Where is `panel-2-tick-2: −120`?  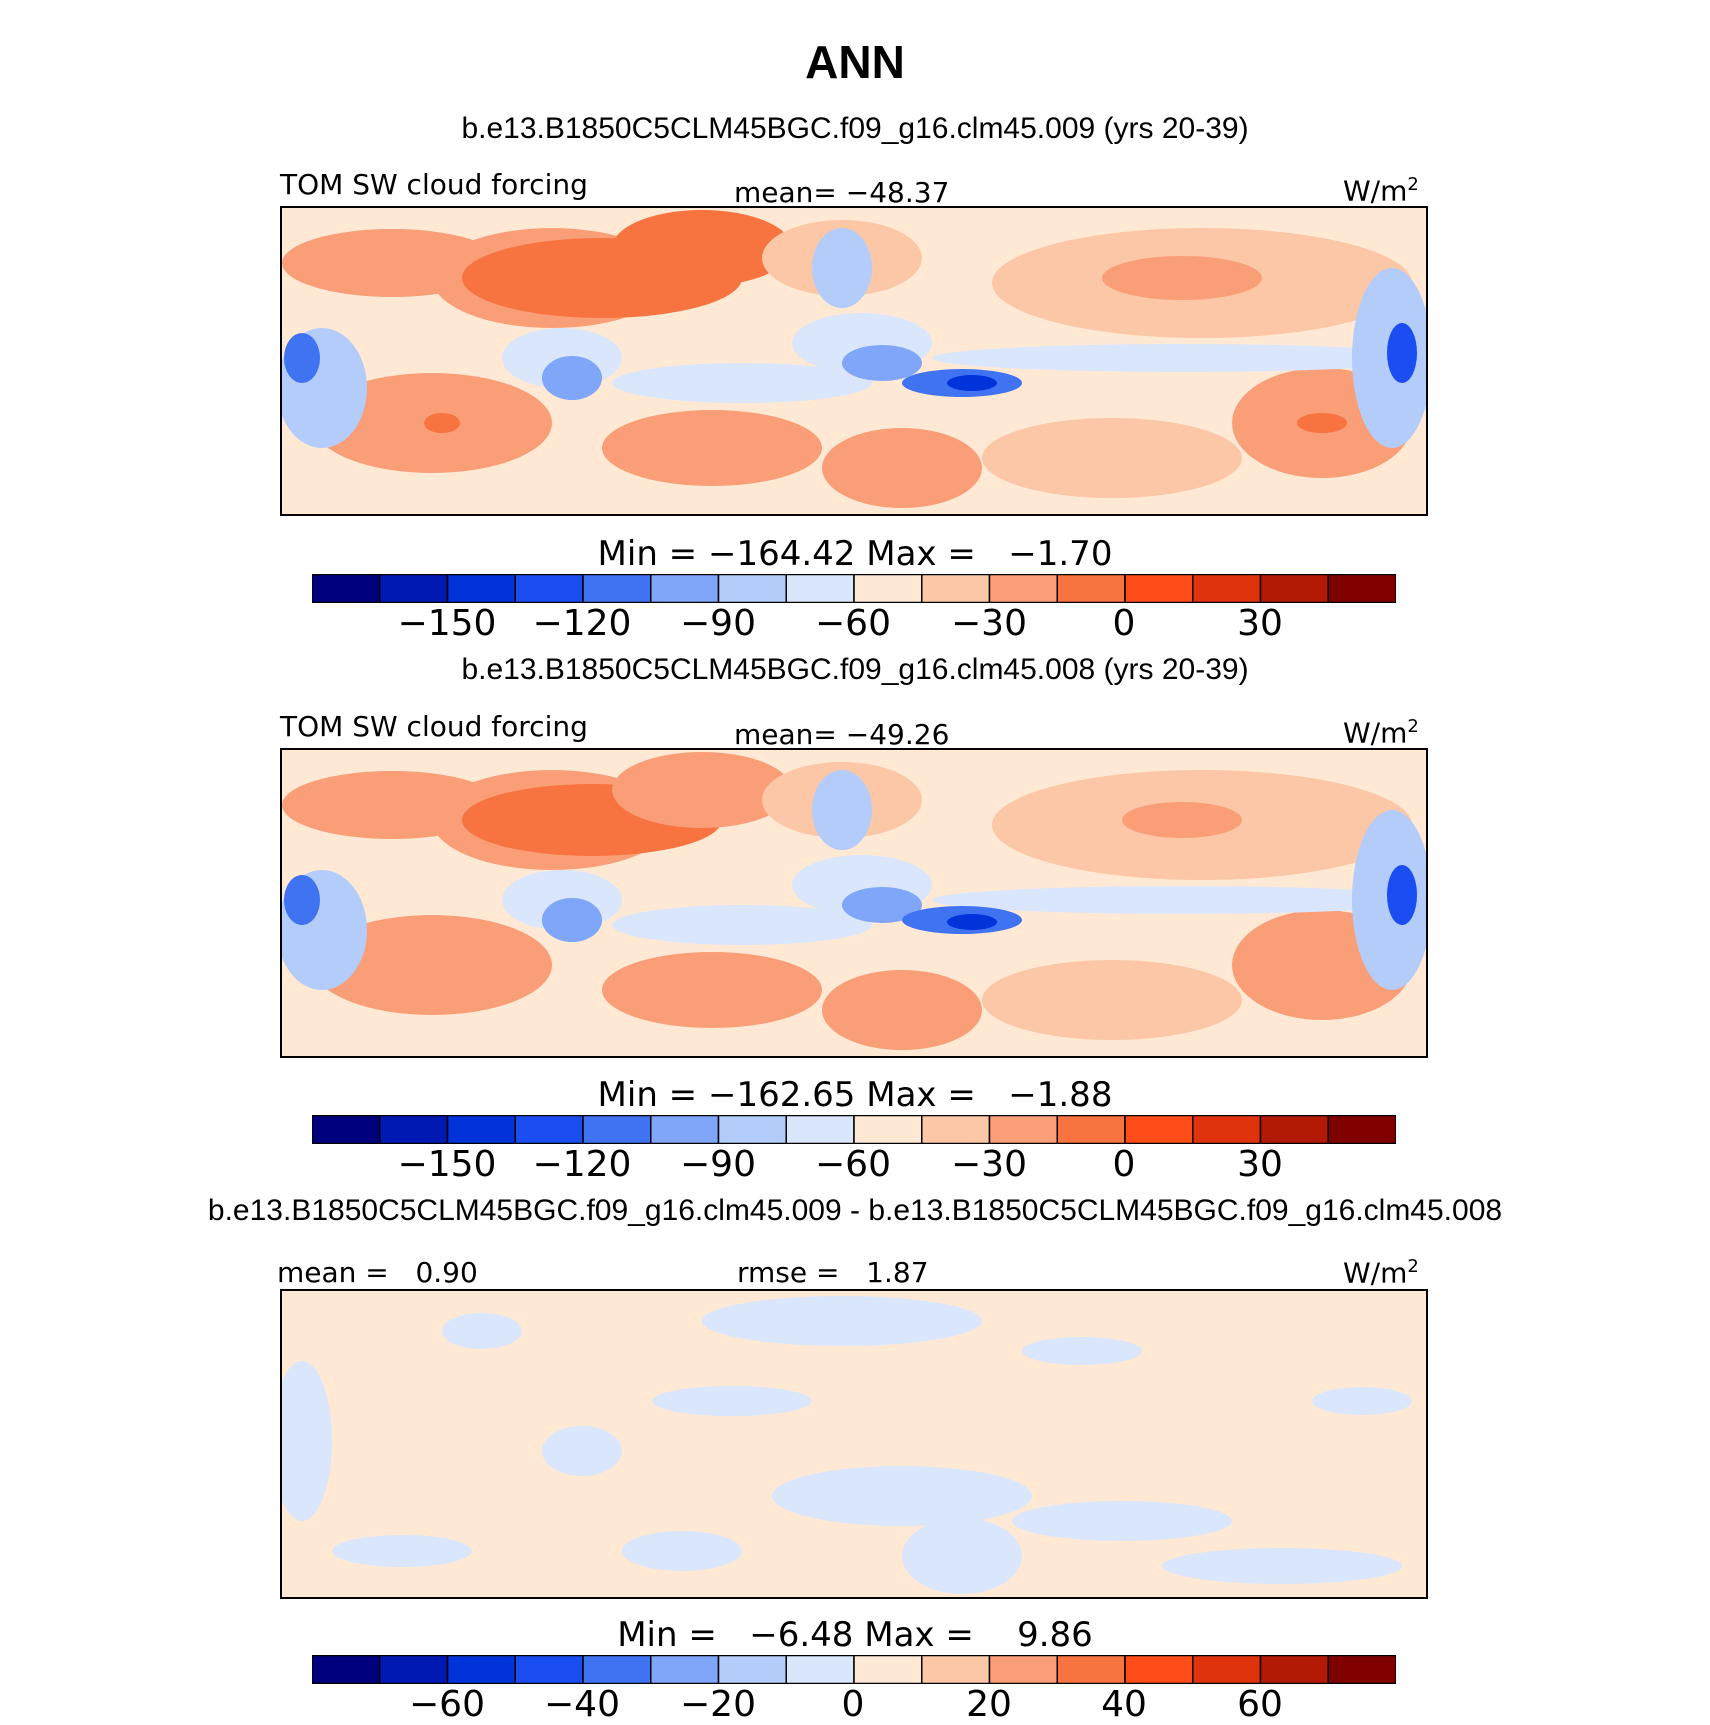
panel-2-tick-2: −120 is located at coordinates (582, 1164).